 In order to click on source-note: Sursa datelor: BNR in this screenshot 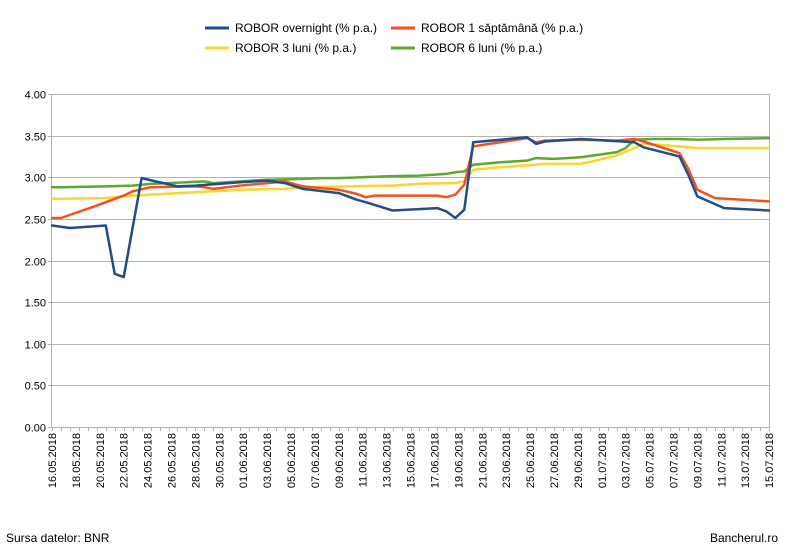, I will do `click(58, 538)`.